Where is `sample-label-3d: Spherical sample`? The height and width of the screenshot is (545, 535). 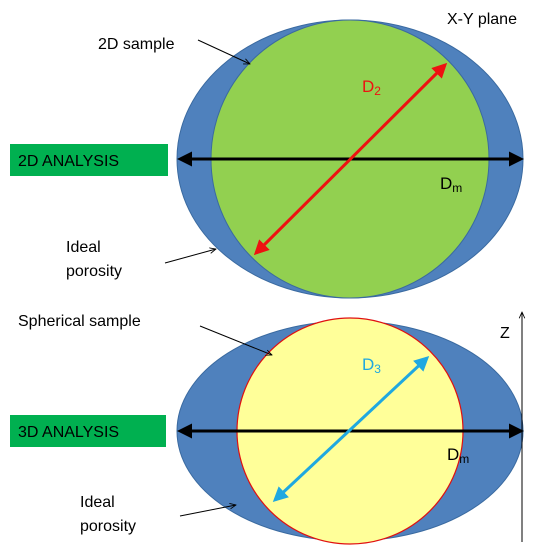
sample-label-3d: Spherical sample is located at coordinates (79, 321).